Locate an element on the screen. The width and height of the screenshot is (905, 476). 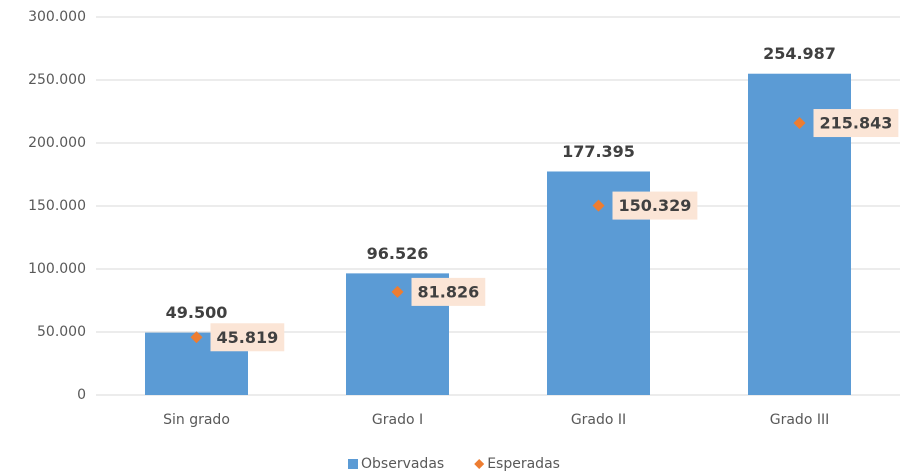
value-label: 254.987 is located at coordinates (799, 53).